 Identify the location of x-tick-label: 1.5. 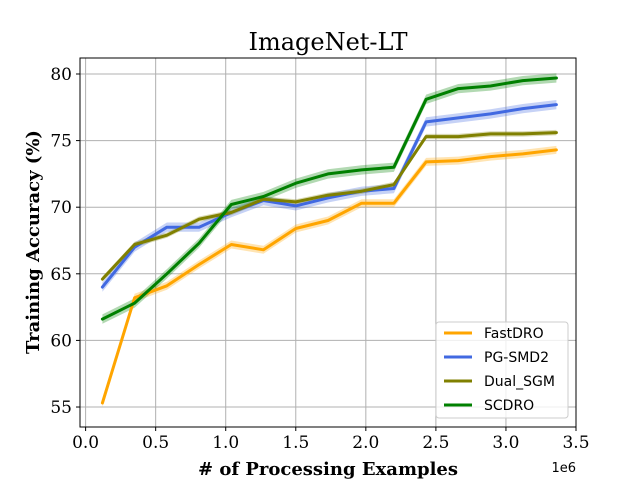
(295, 443).